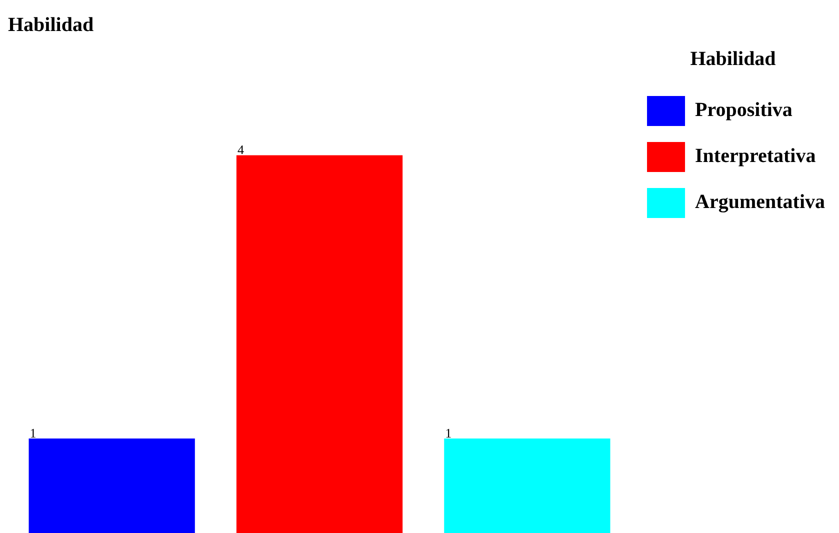 The image size is (839, 533). What do you see at coordinates (760, 202) in the screenshot?
I see `legend-label: Argumentativa` at bounding box center [760, 202].